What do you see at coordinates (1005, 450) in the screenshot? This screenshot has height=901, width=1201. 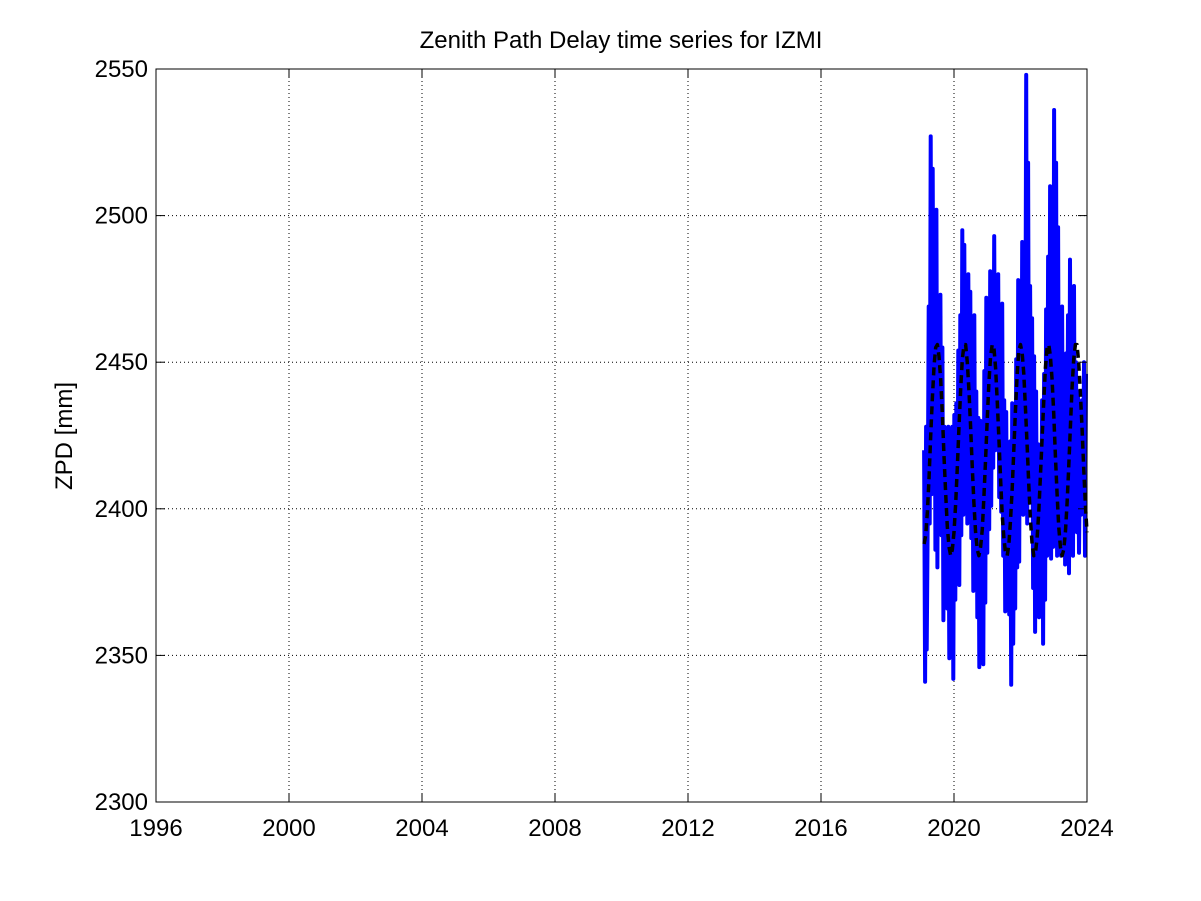 I see `series-line-model` at bounding box center [1005, 450].